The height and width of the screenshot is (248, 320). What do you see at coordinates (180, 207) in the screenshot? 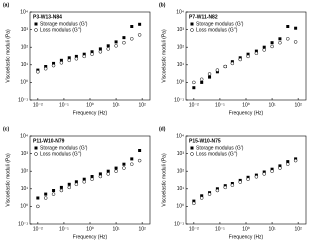
I see `y-tick-label: 10⁰` at bounding box center [180, 207].